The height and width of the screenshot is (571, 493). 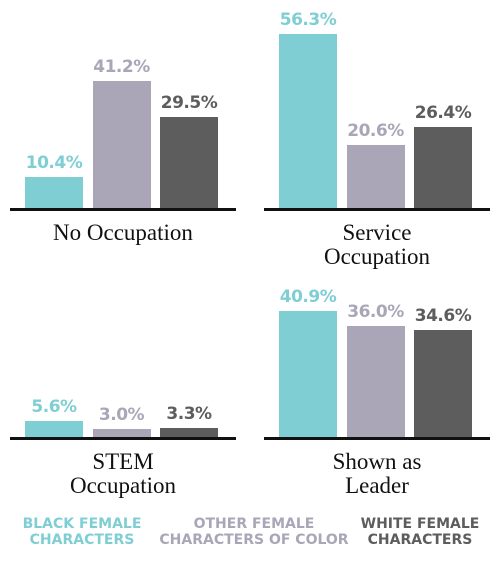 What do you see at coordinates (308, 296) in the screenshot?
I see `value-label: 40.9%` at bounding box center [308, 296].